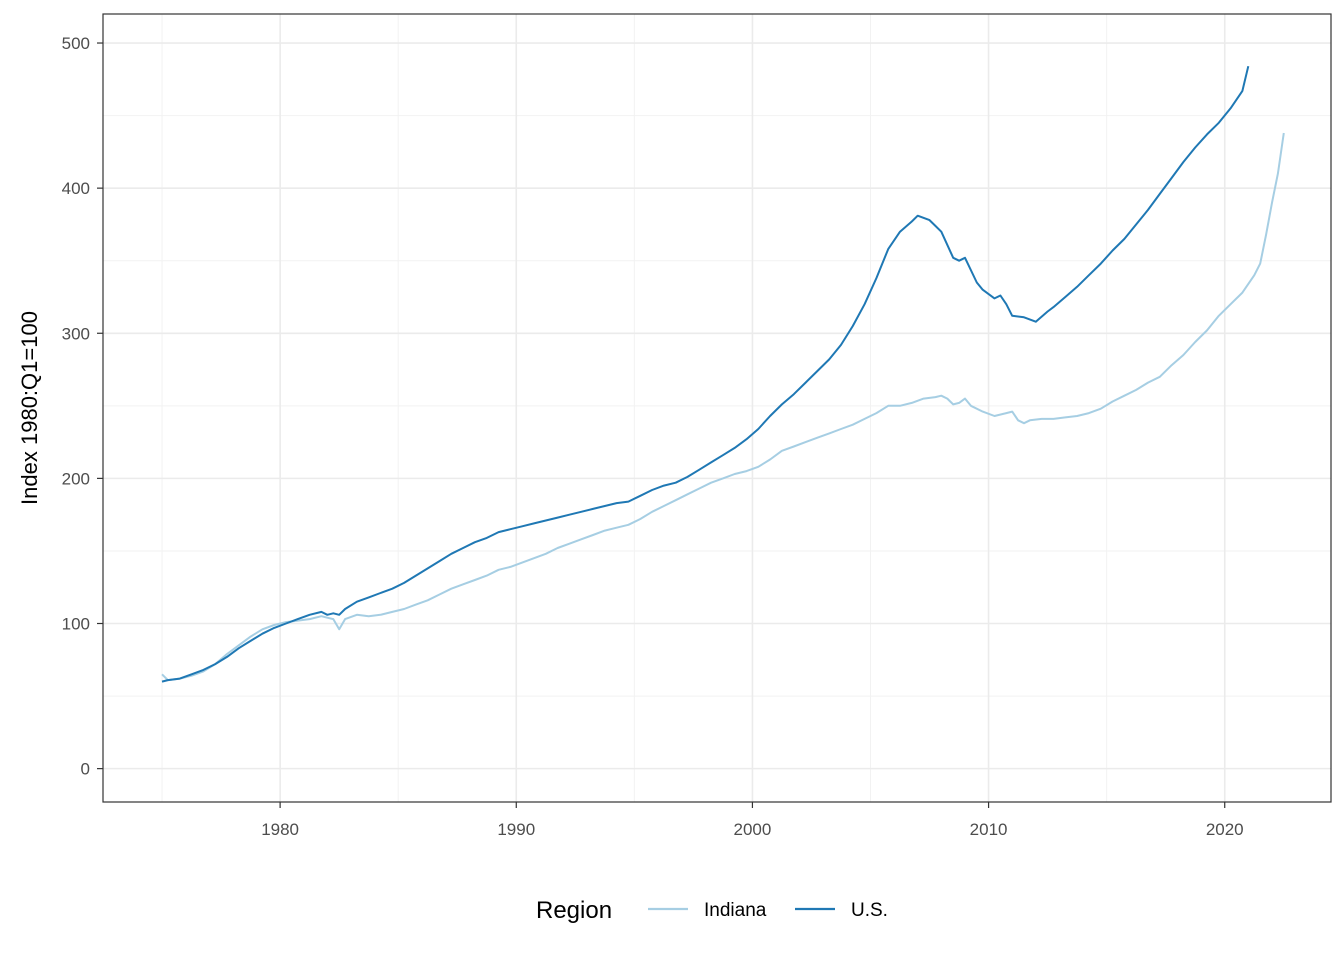 The image size is (1344, 960). Describe the element at coordinates (735, 910) in the screenshot. I see `legend-label-indiana: Indiana` at that location.